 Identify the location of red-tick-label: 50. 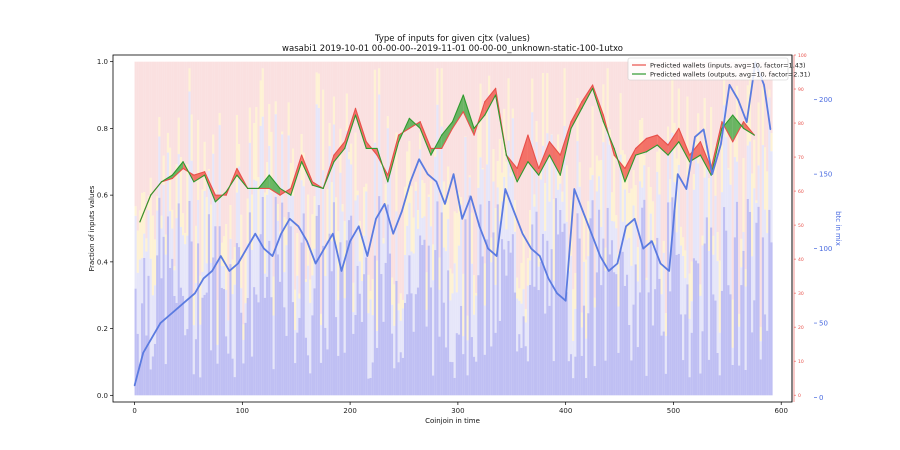
(801, 226).